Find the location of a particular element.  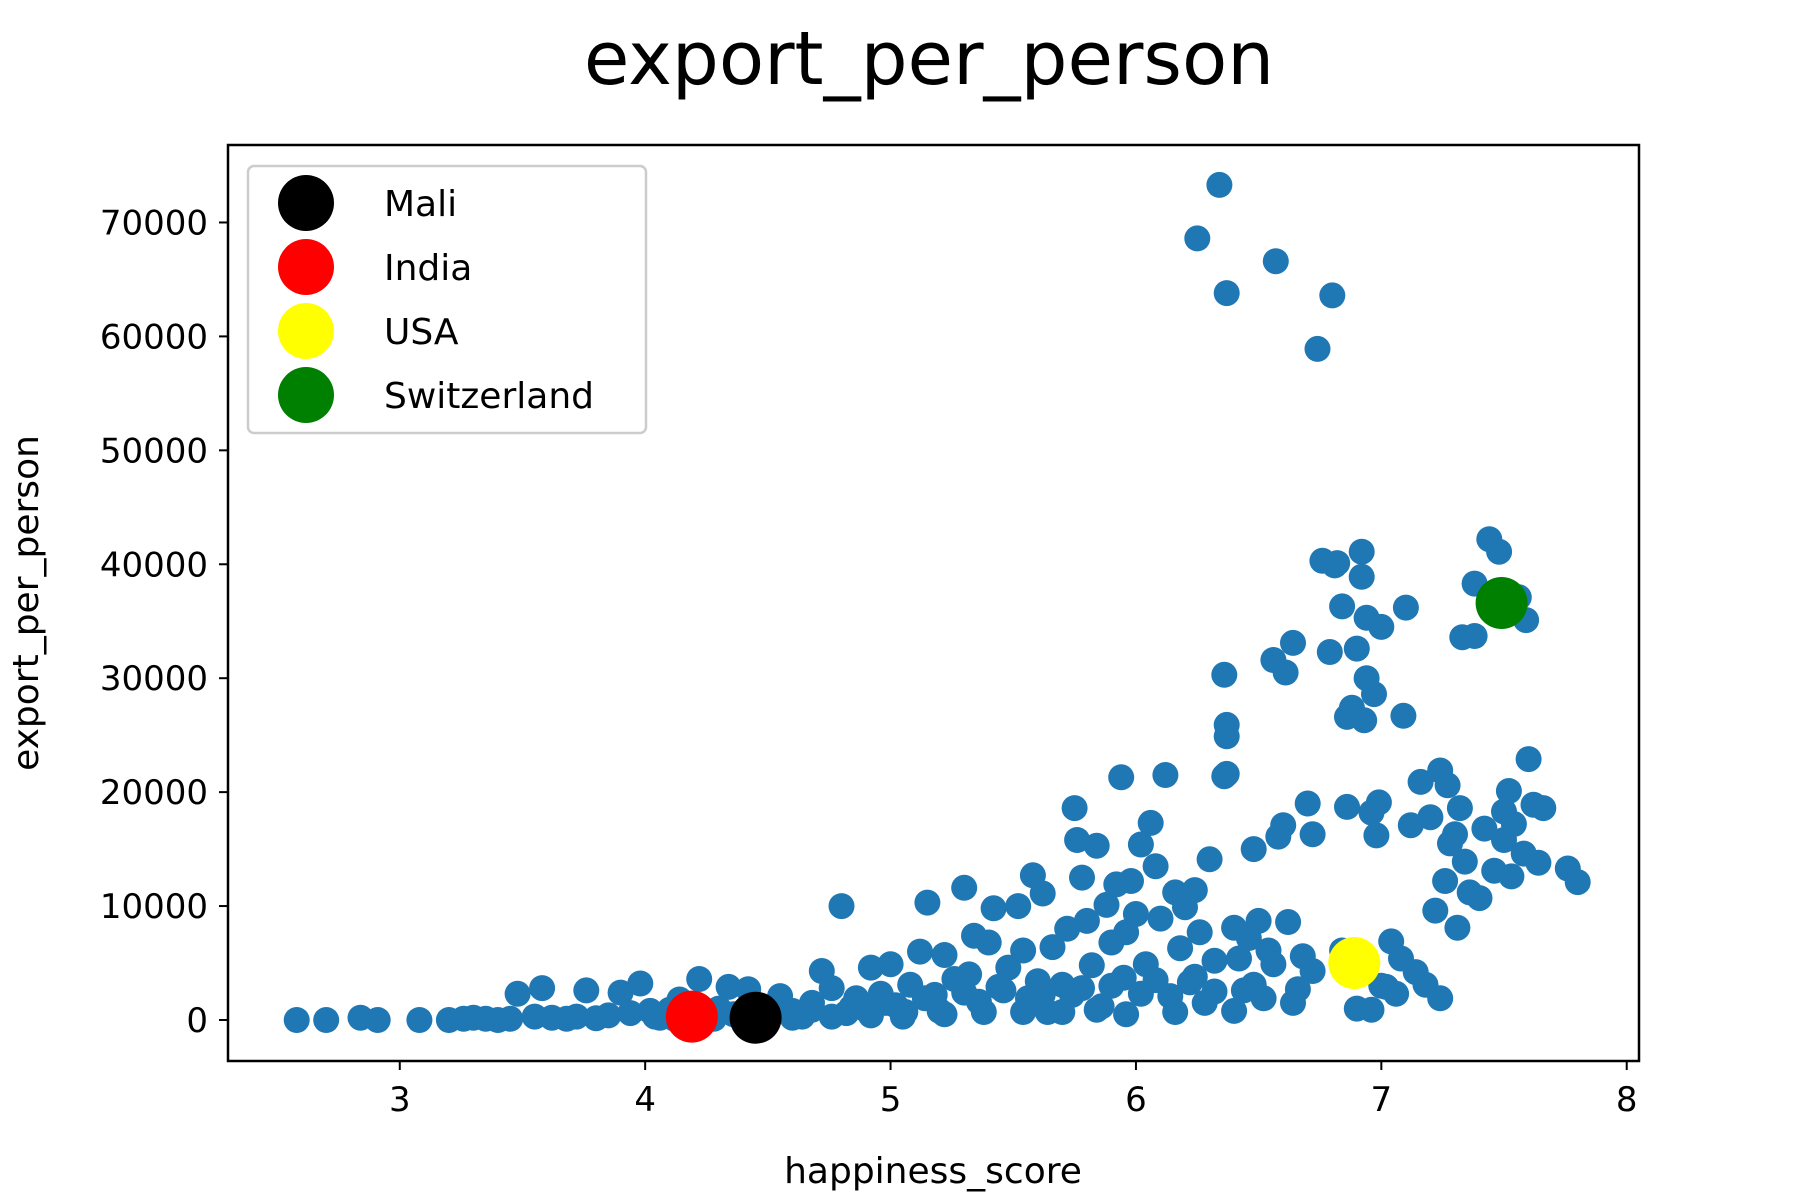

x-tick-label: 6 is located at coordinates (1136, 1100).